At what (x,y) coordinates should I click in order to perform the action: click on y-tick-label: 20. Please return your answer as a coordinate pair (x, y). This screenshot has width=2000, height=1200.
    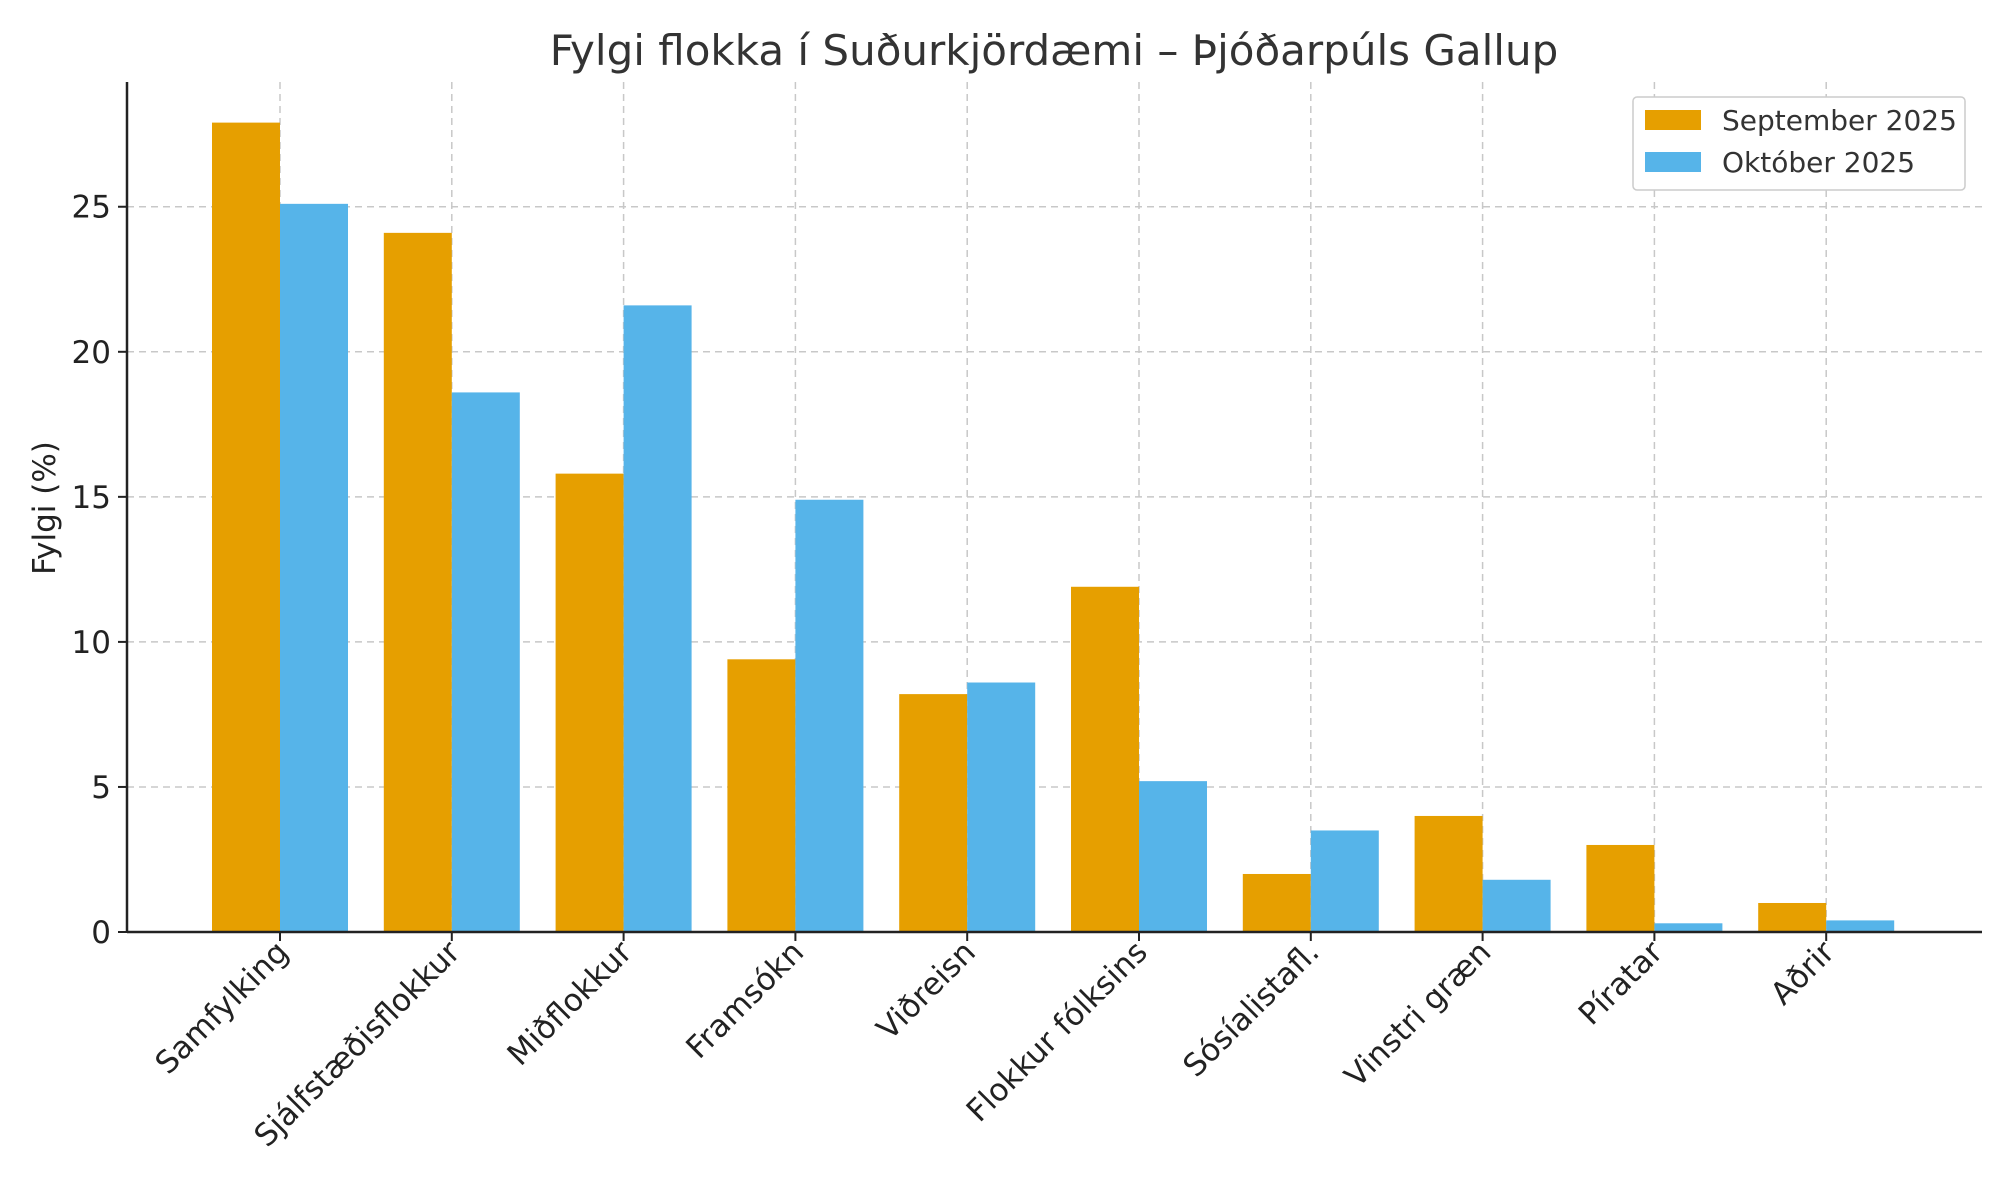
    Looking at the image, I should click on (91, 353).